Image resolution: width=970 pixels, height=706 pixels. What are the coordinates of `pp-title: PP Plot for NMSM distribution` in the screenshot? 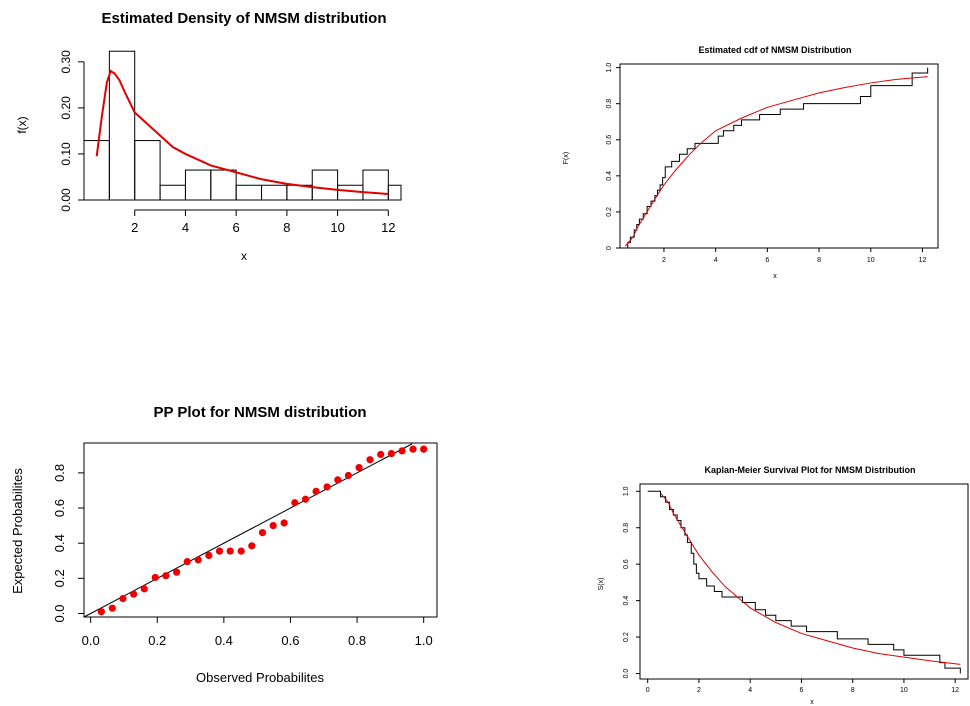 It's located at (259, 412).